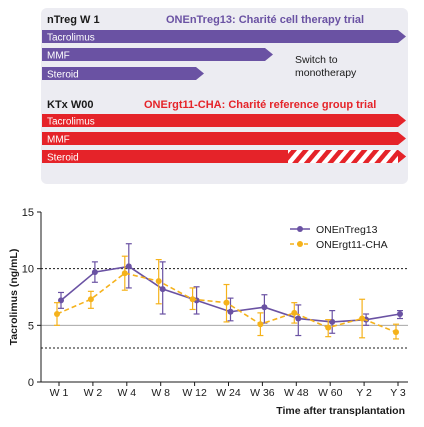  Describe the element at coordinates (28, 270) in the screenshot. I see `y-tick-label-10: 10` at that location.